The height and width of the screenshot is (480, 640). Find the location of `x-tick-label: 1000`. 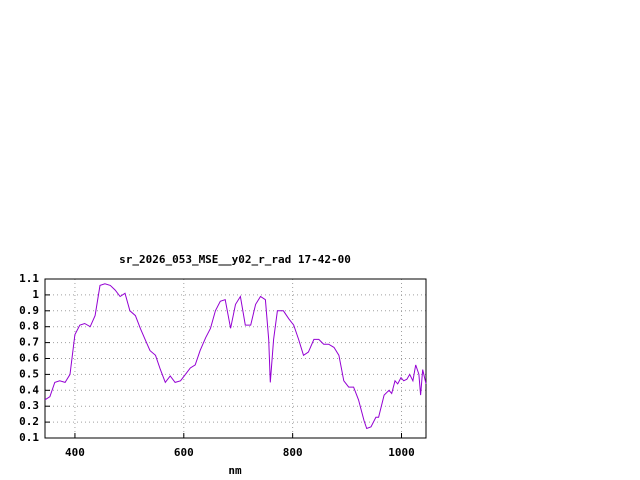

x-tick-label: 1000 is located at coordinates (401, 452).